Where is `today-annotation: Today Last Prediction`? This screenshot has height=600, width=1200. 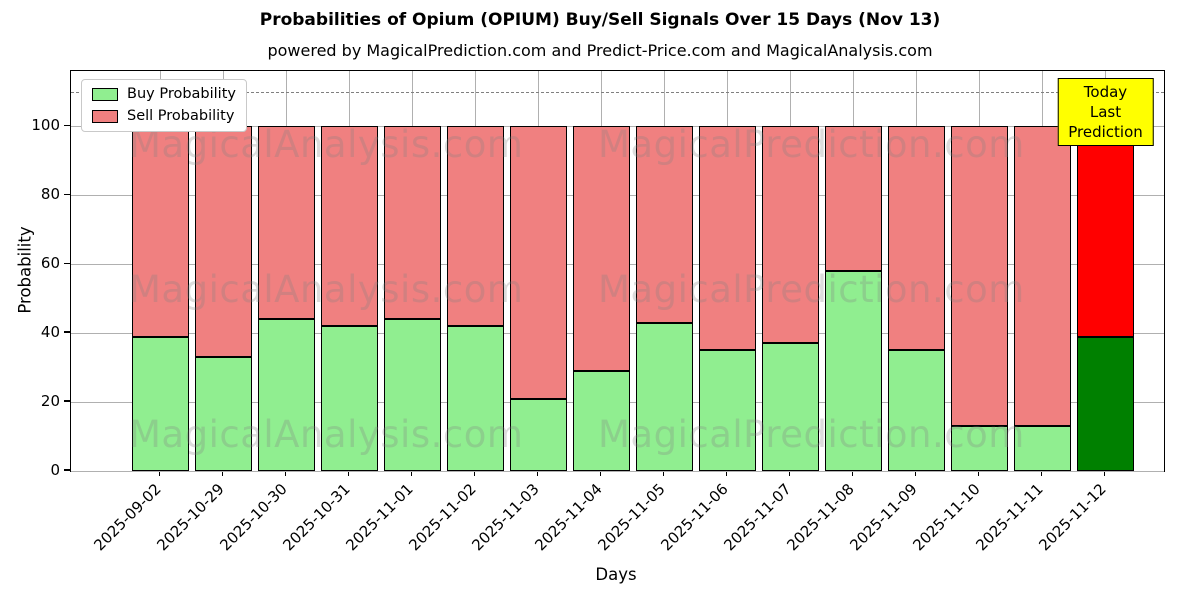 today-annotation: Today Last Prediction is located at coordinates (1105, 112).